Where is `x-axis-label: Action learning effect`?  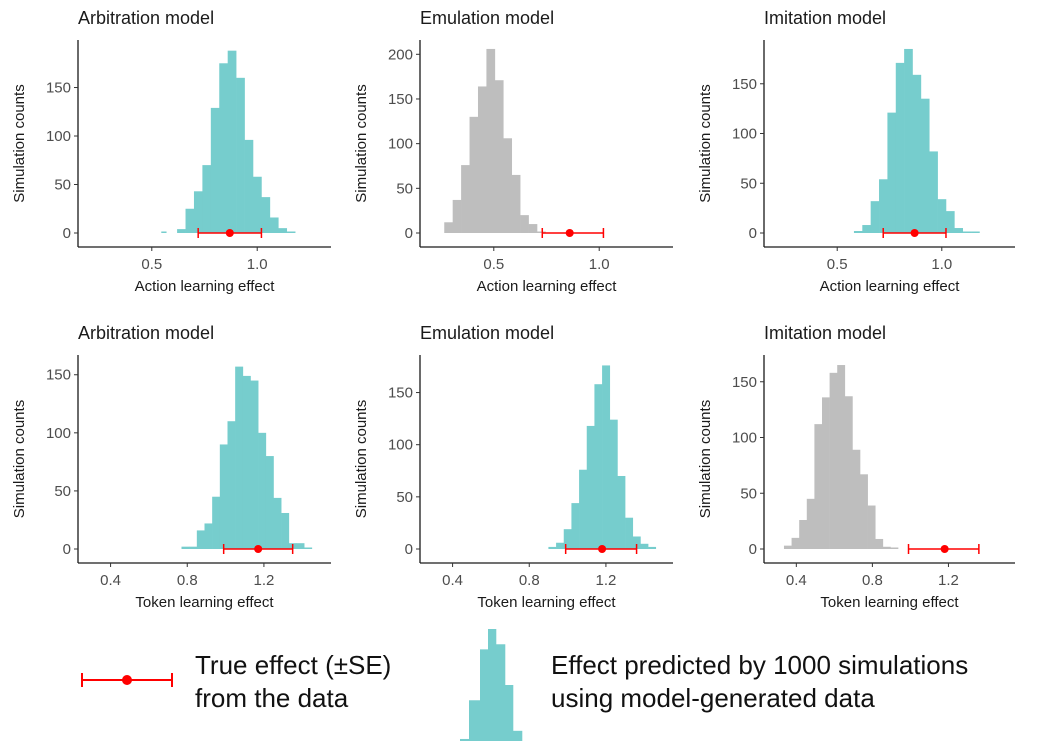
x-axis-label: Action learning effect is located at coordinates (890, 286).